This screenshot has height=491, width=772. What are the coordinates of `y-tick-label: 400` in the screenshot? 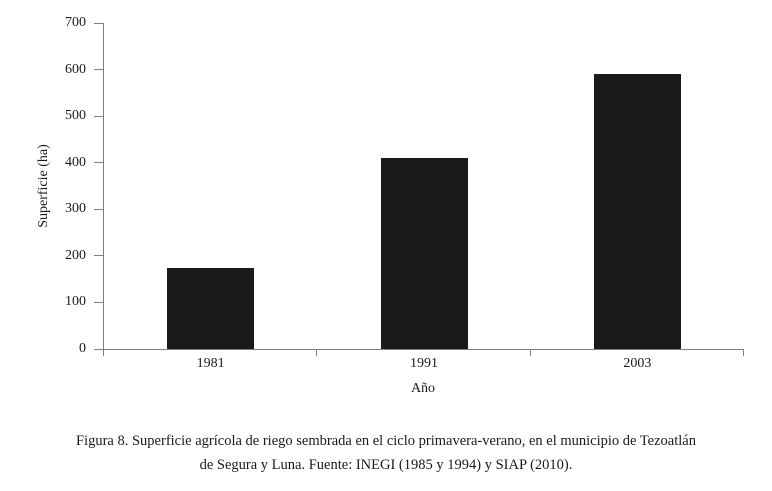 It's located at (75, 162).